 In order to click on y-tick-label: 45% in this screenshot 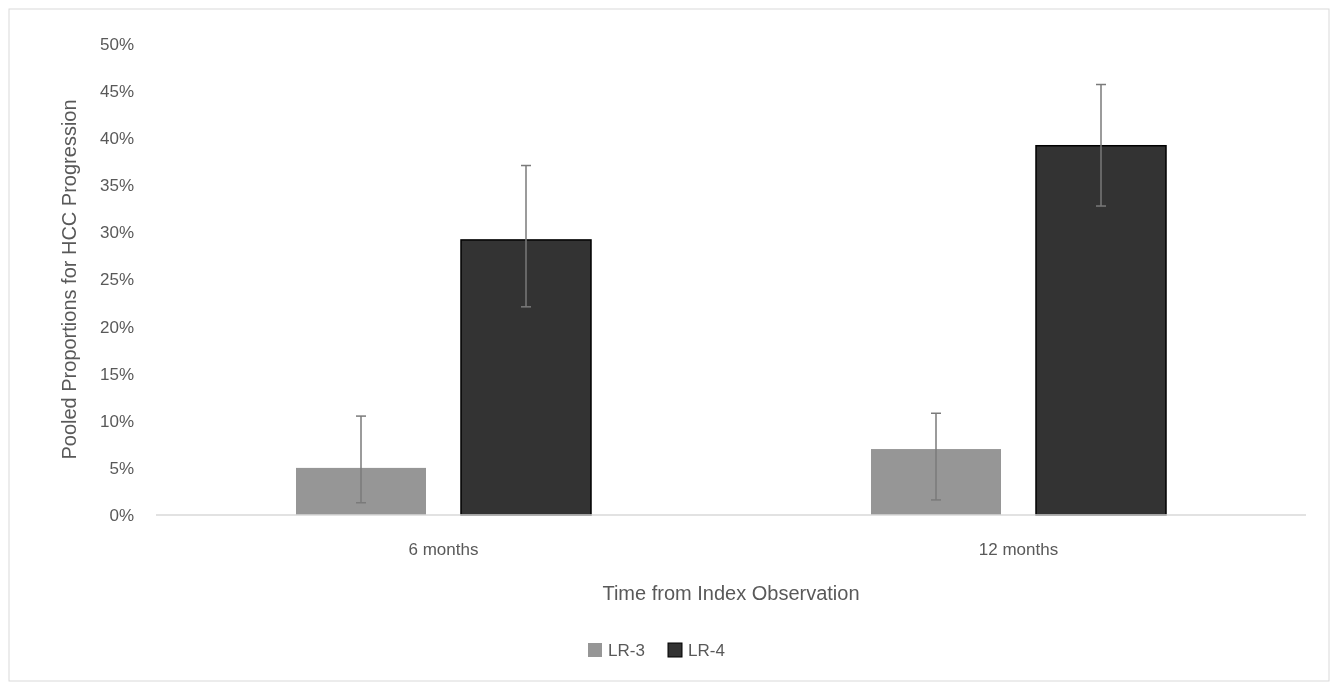, I will do `click(116, 92)`.